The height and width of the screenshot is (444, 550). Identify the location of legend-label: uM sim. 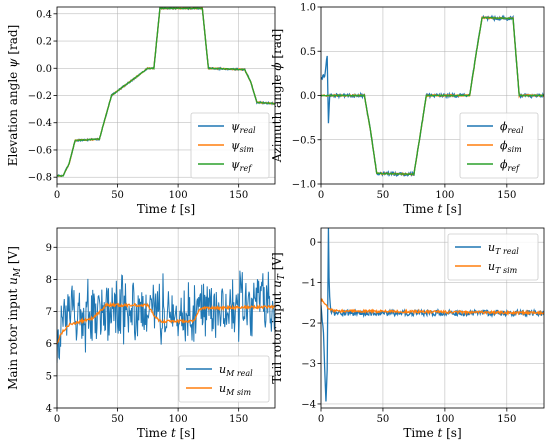
(235, 389).